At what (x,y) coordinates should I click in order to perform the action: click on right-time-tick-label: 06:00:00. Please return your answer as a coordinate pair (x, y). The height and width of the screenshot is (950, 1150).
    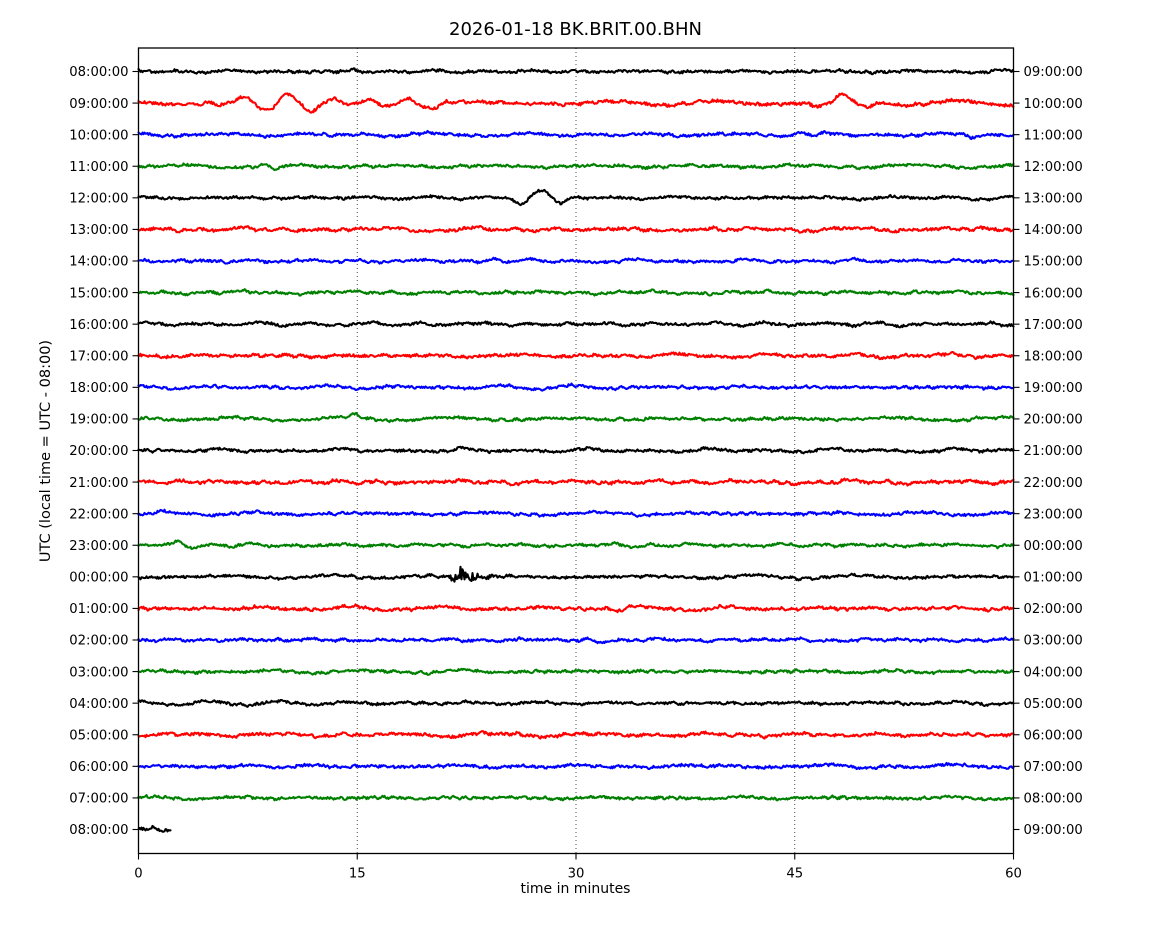
    Looking at the image, I should click on (1053, 735).